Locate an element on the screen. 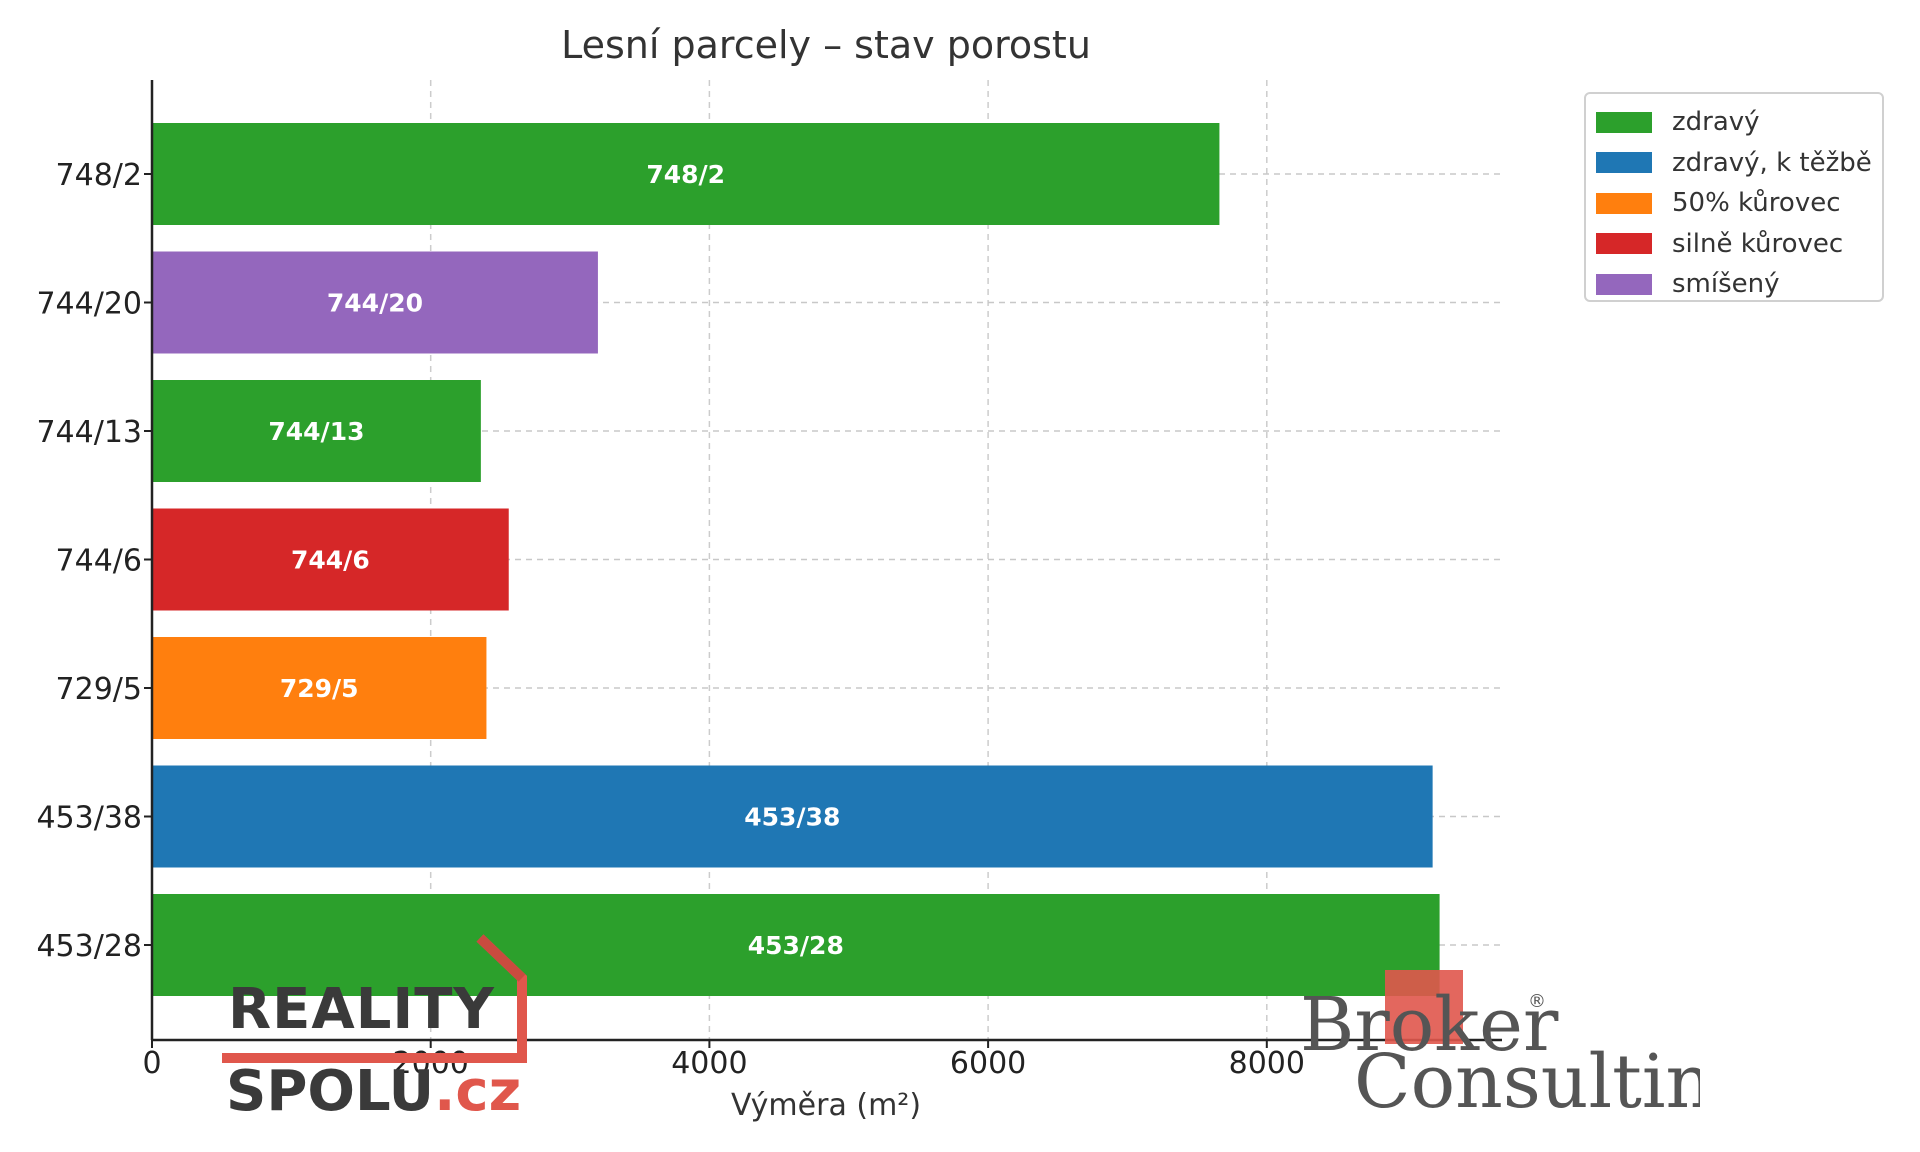 Image resolution: width=1920 pixels, height=1152 pixels. reality-logo-frame-icon is located at coordinates (374, 998).